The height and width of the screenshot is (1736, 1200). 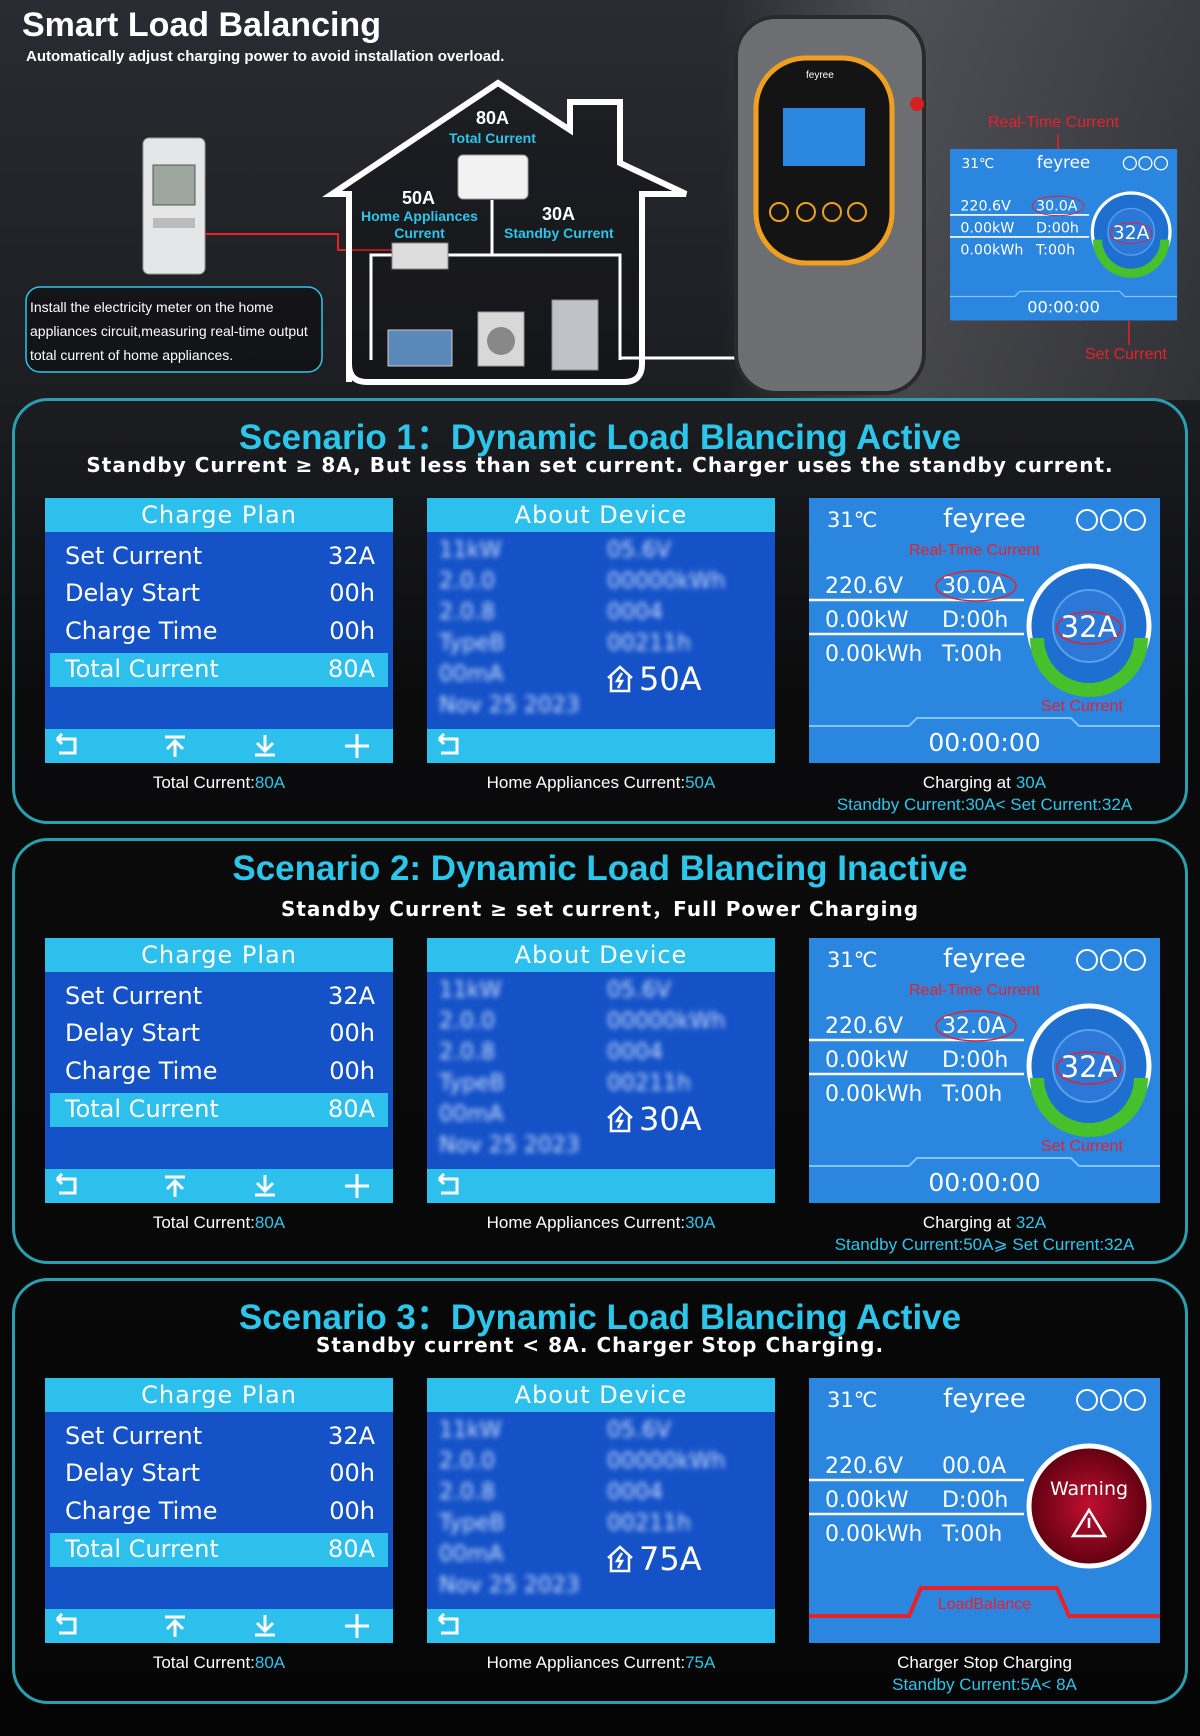 What do you see at coordinates (203, 1662) in the screenshot?
I see `caption-label: Total Current:` at bounding box center [203, 1662].